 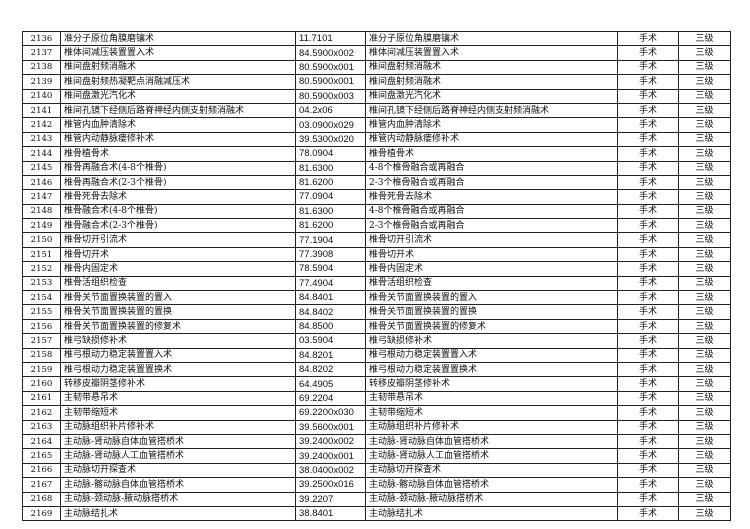 I want to click on standard-name: 主动脉组织补片修补术, so click(x=491, y=427).